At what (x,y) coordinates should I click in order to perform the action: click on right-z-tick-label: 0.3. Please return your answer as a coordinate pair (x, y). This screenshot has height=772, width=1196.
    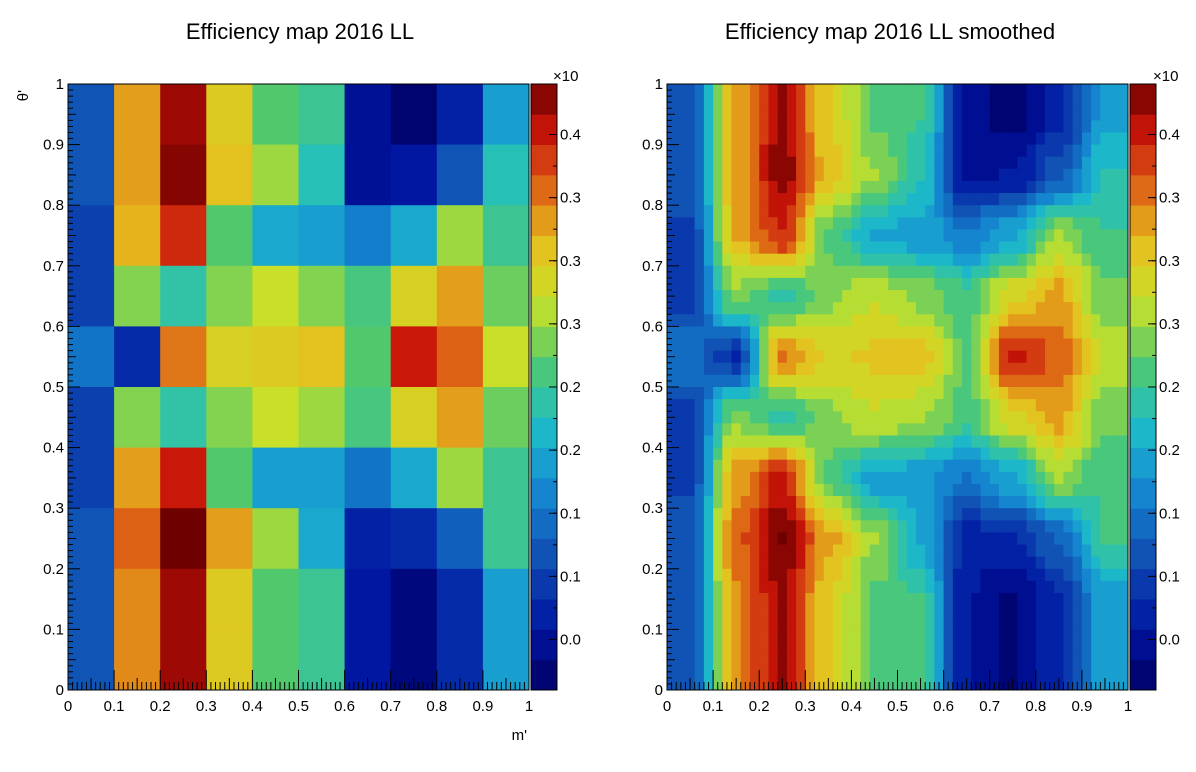
    Looking at the image, I should click on (1169, 324).